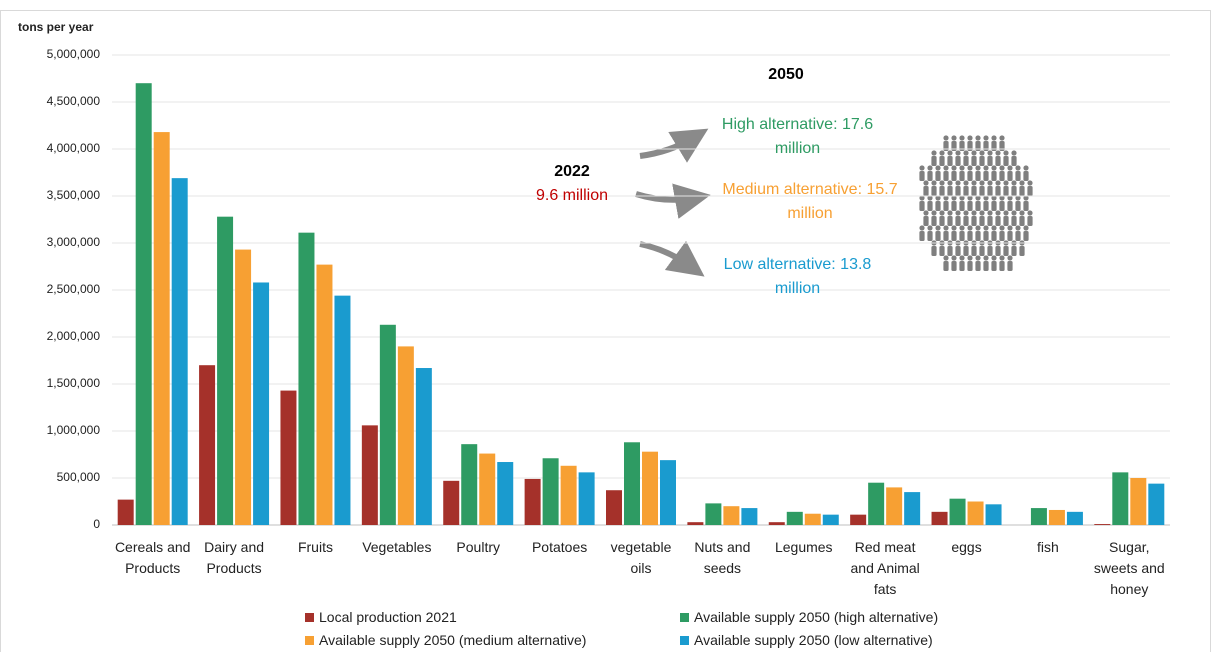  What do you see at coordinates (309, 640) in the screenshot?
I see `legend-swatch` at bounding box center [309, 640].